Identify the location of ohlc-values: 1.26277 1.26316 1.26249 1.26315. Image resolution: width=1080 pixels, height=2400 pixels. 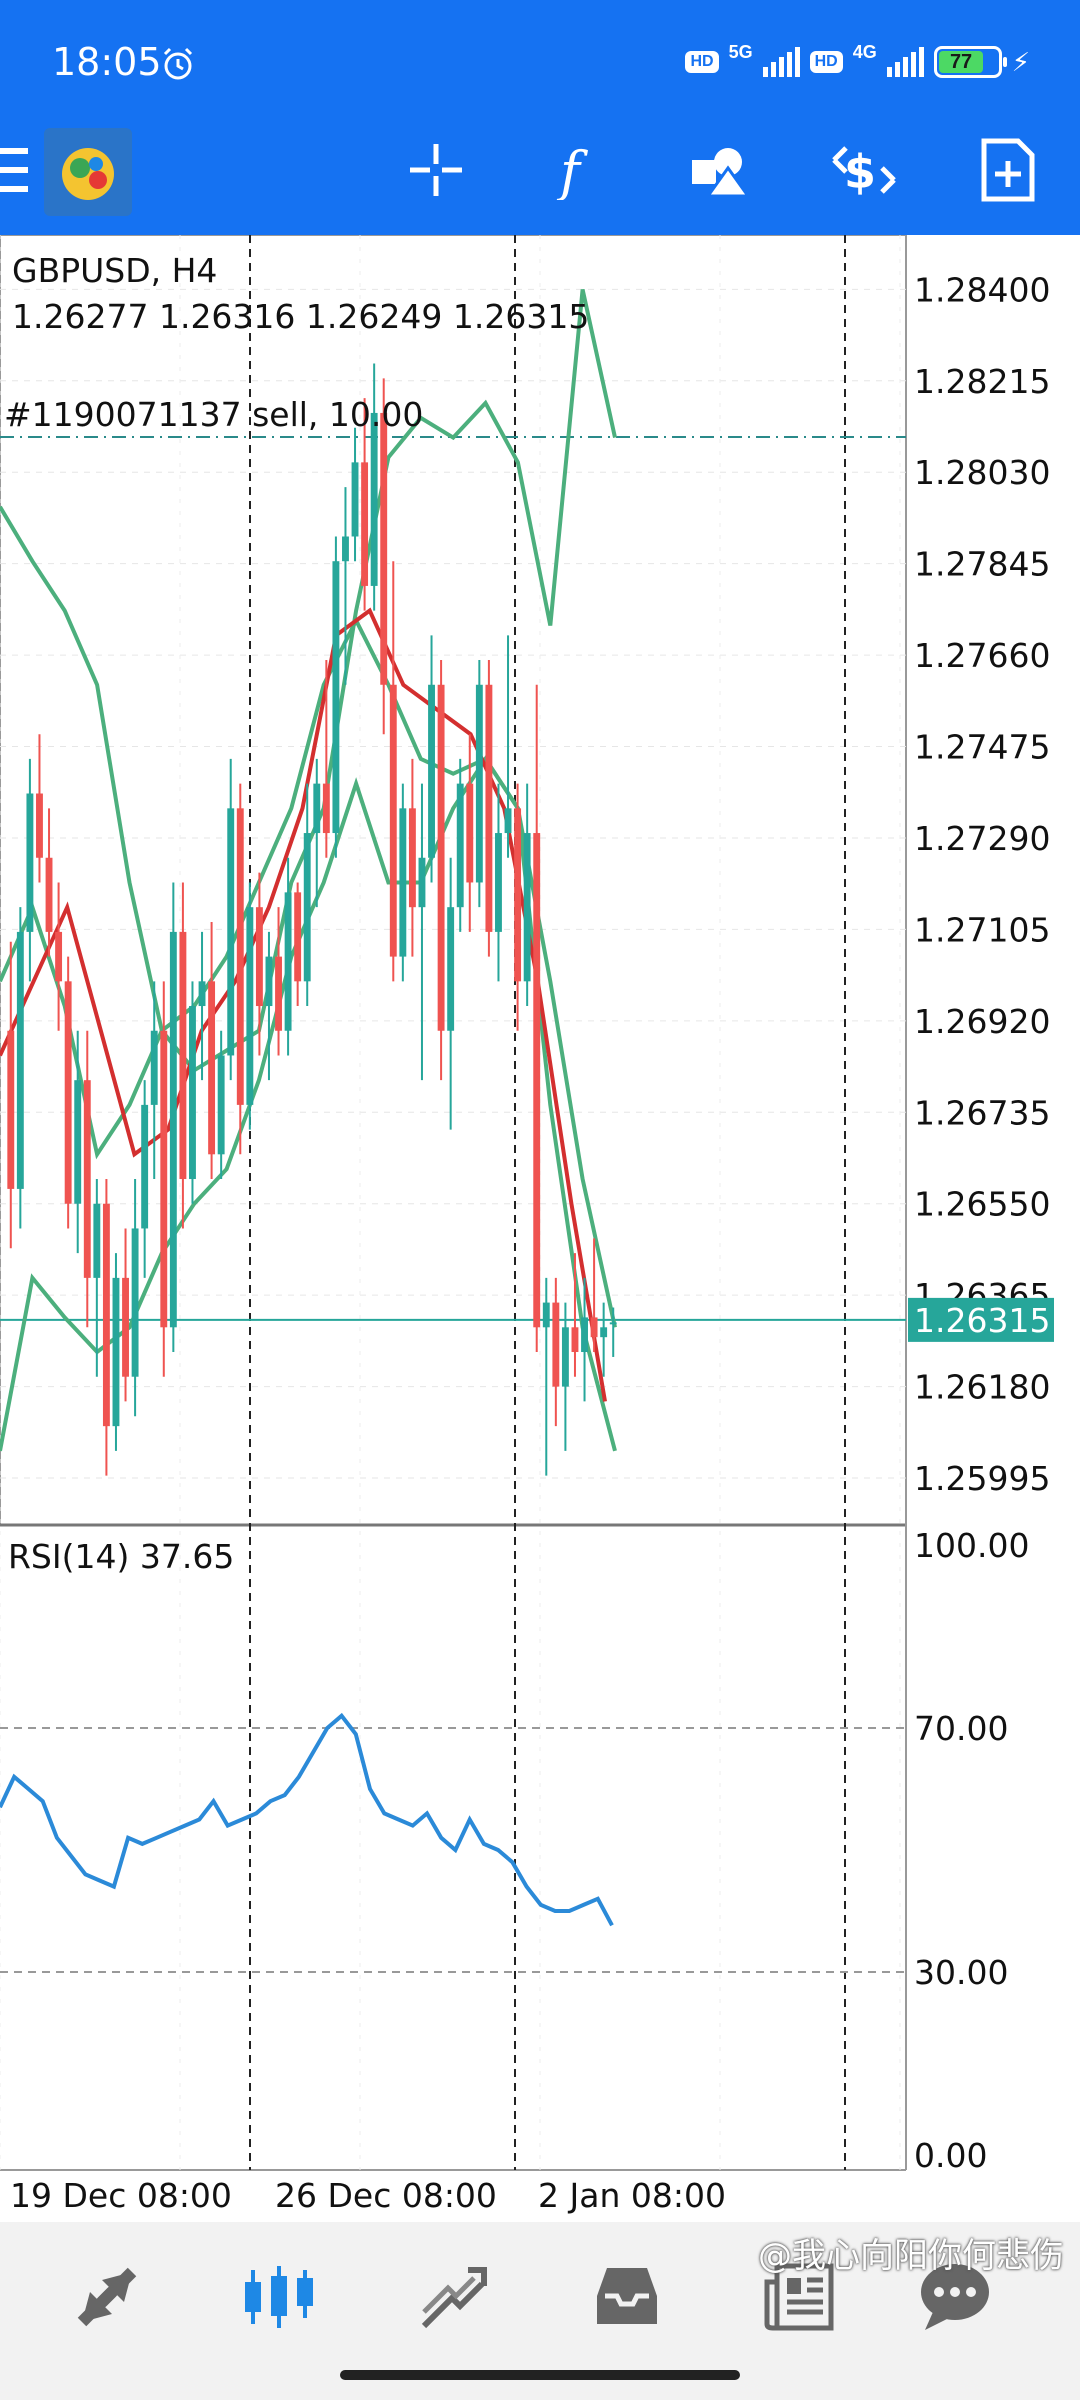
(301, 316).